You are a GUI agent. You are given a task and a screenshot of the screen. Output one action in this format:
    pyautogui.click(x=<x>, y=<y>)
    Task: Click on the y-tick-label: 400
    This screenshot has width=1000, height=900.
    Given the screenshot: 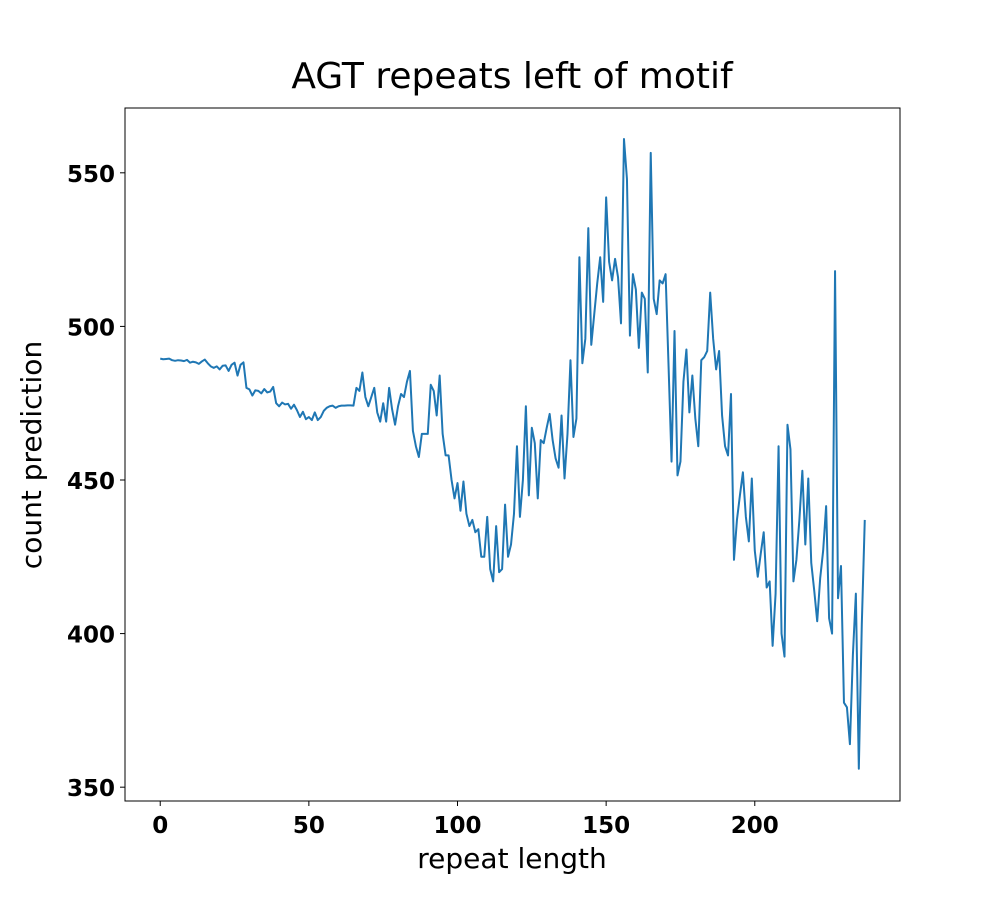 What is the action you would take?
    pyautogui.click(x=91, y=636)
    